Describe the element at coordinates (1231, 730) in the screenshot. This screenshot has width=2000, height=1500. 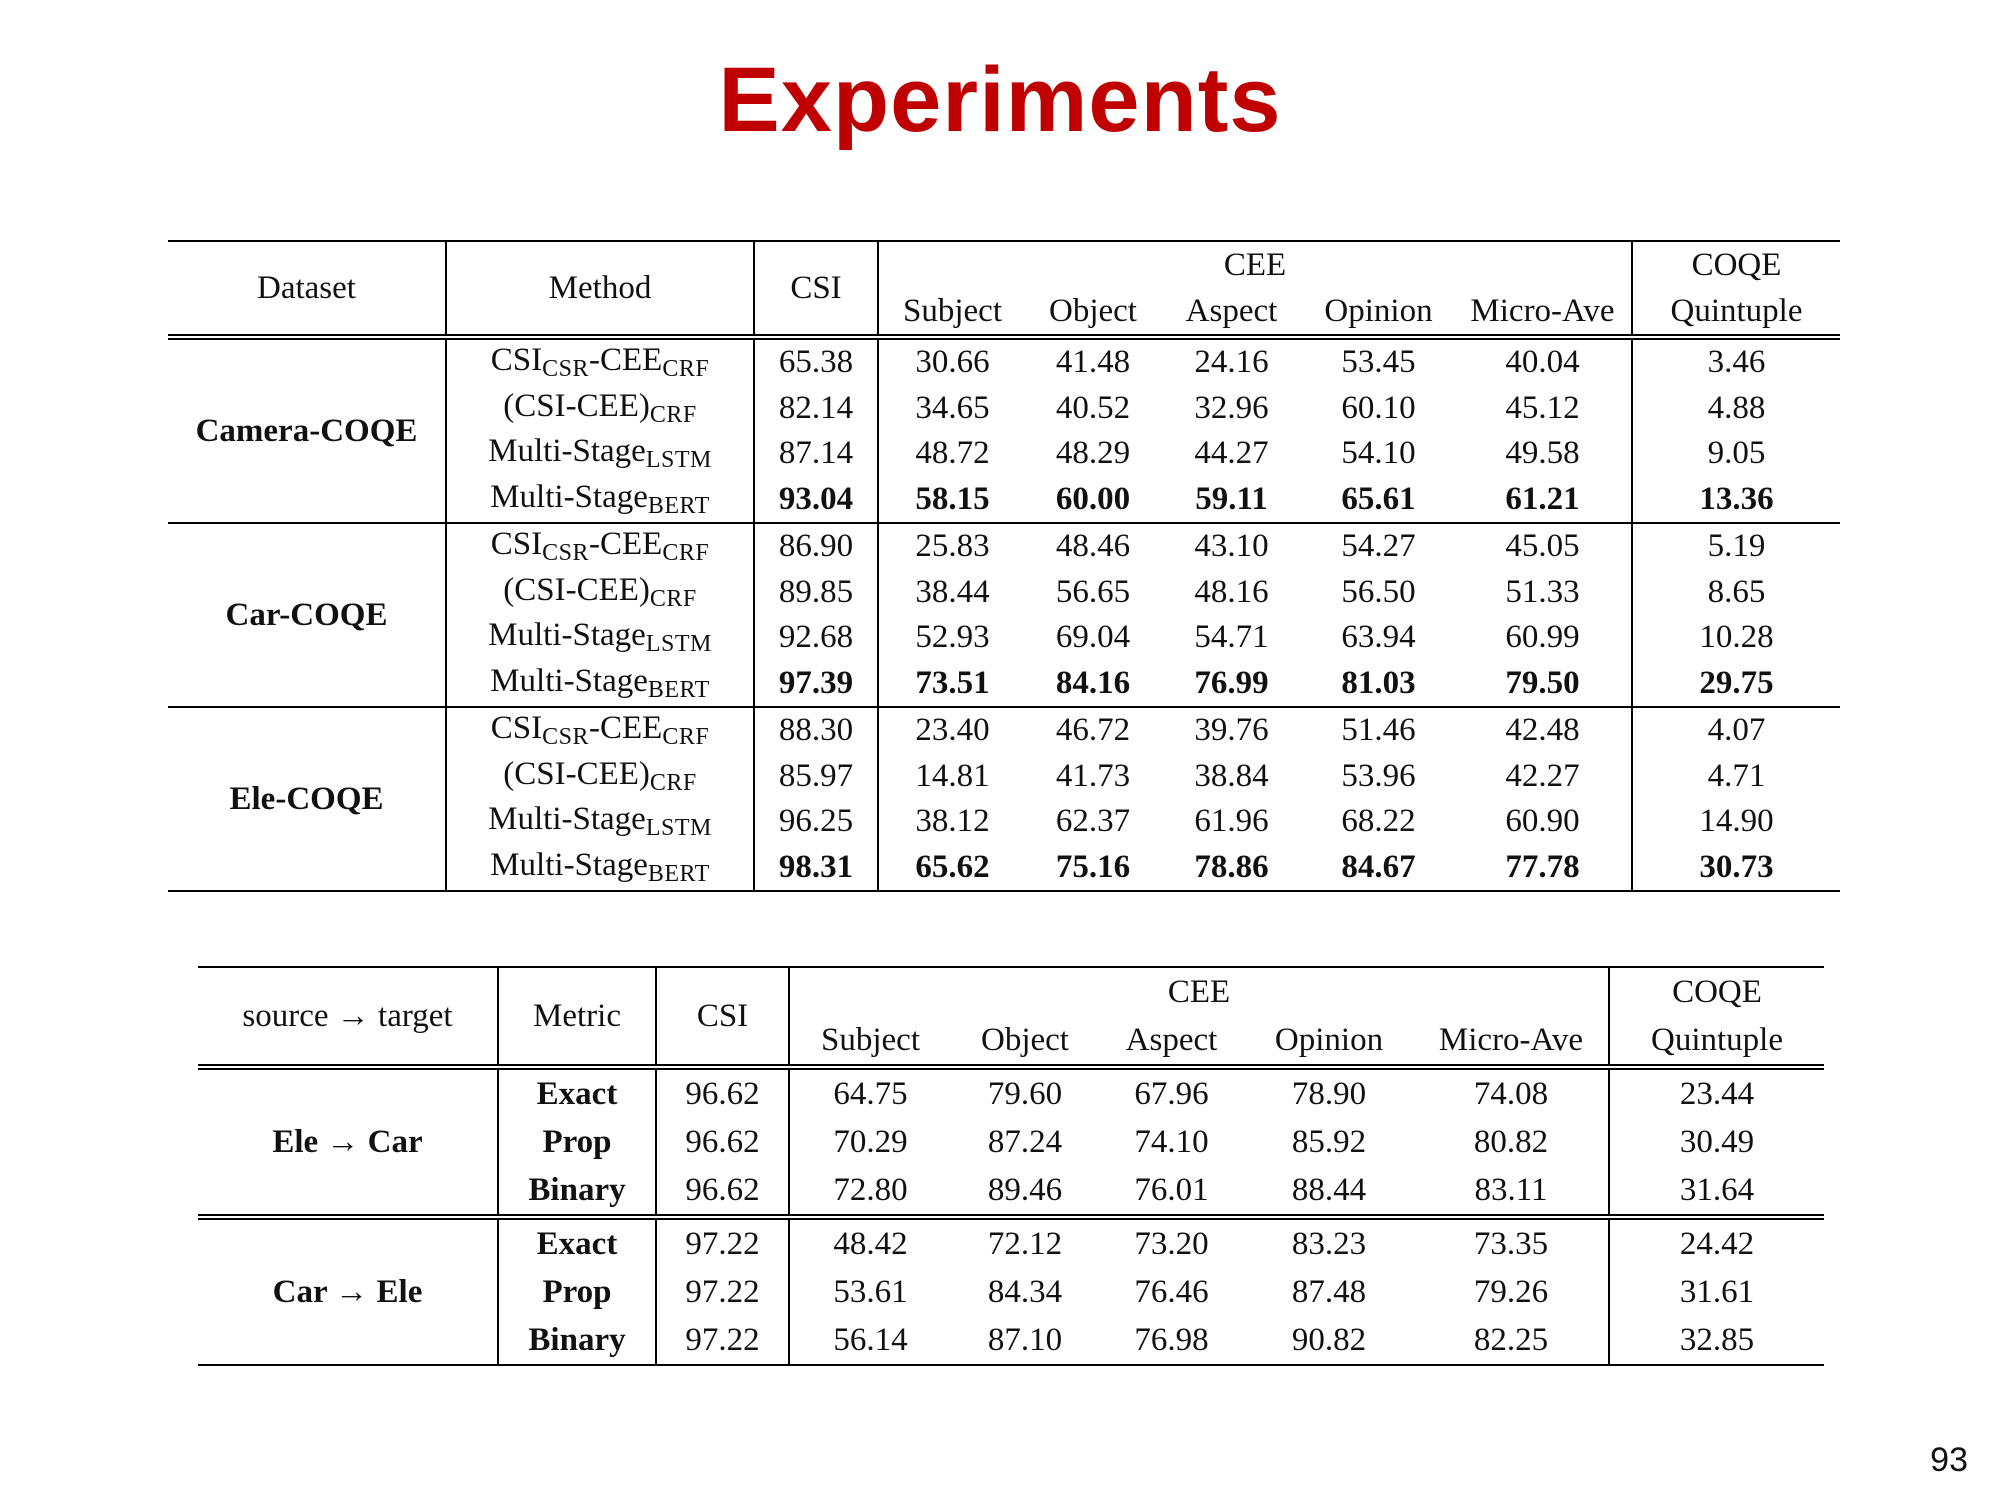
I see `value-cell: 39.76` at that location.